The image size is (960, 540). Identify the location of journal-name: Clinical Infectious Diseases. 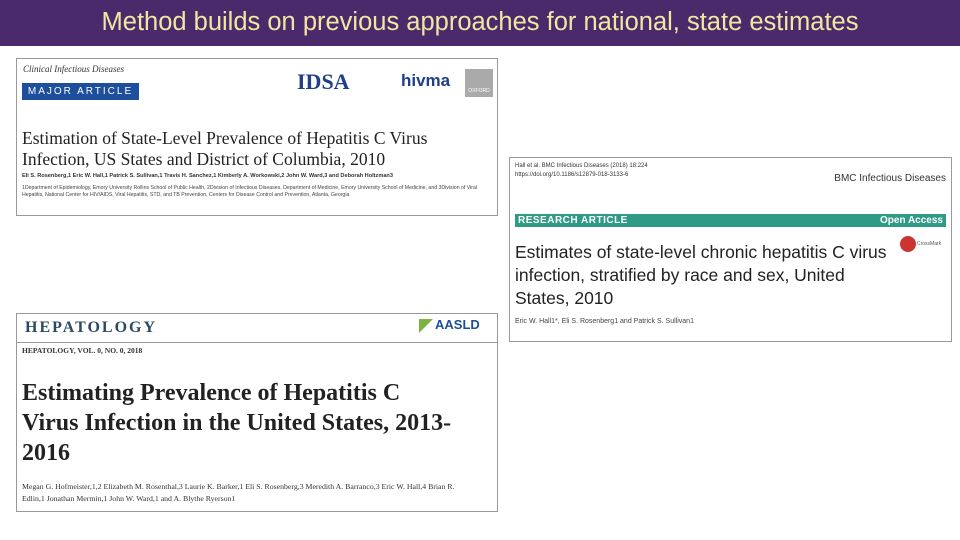
(73, 69).